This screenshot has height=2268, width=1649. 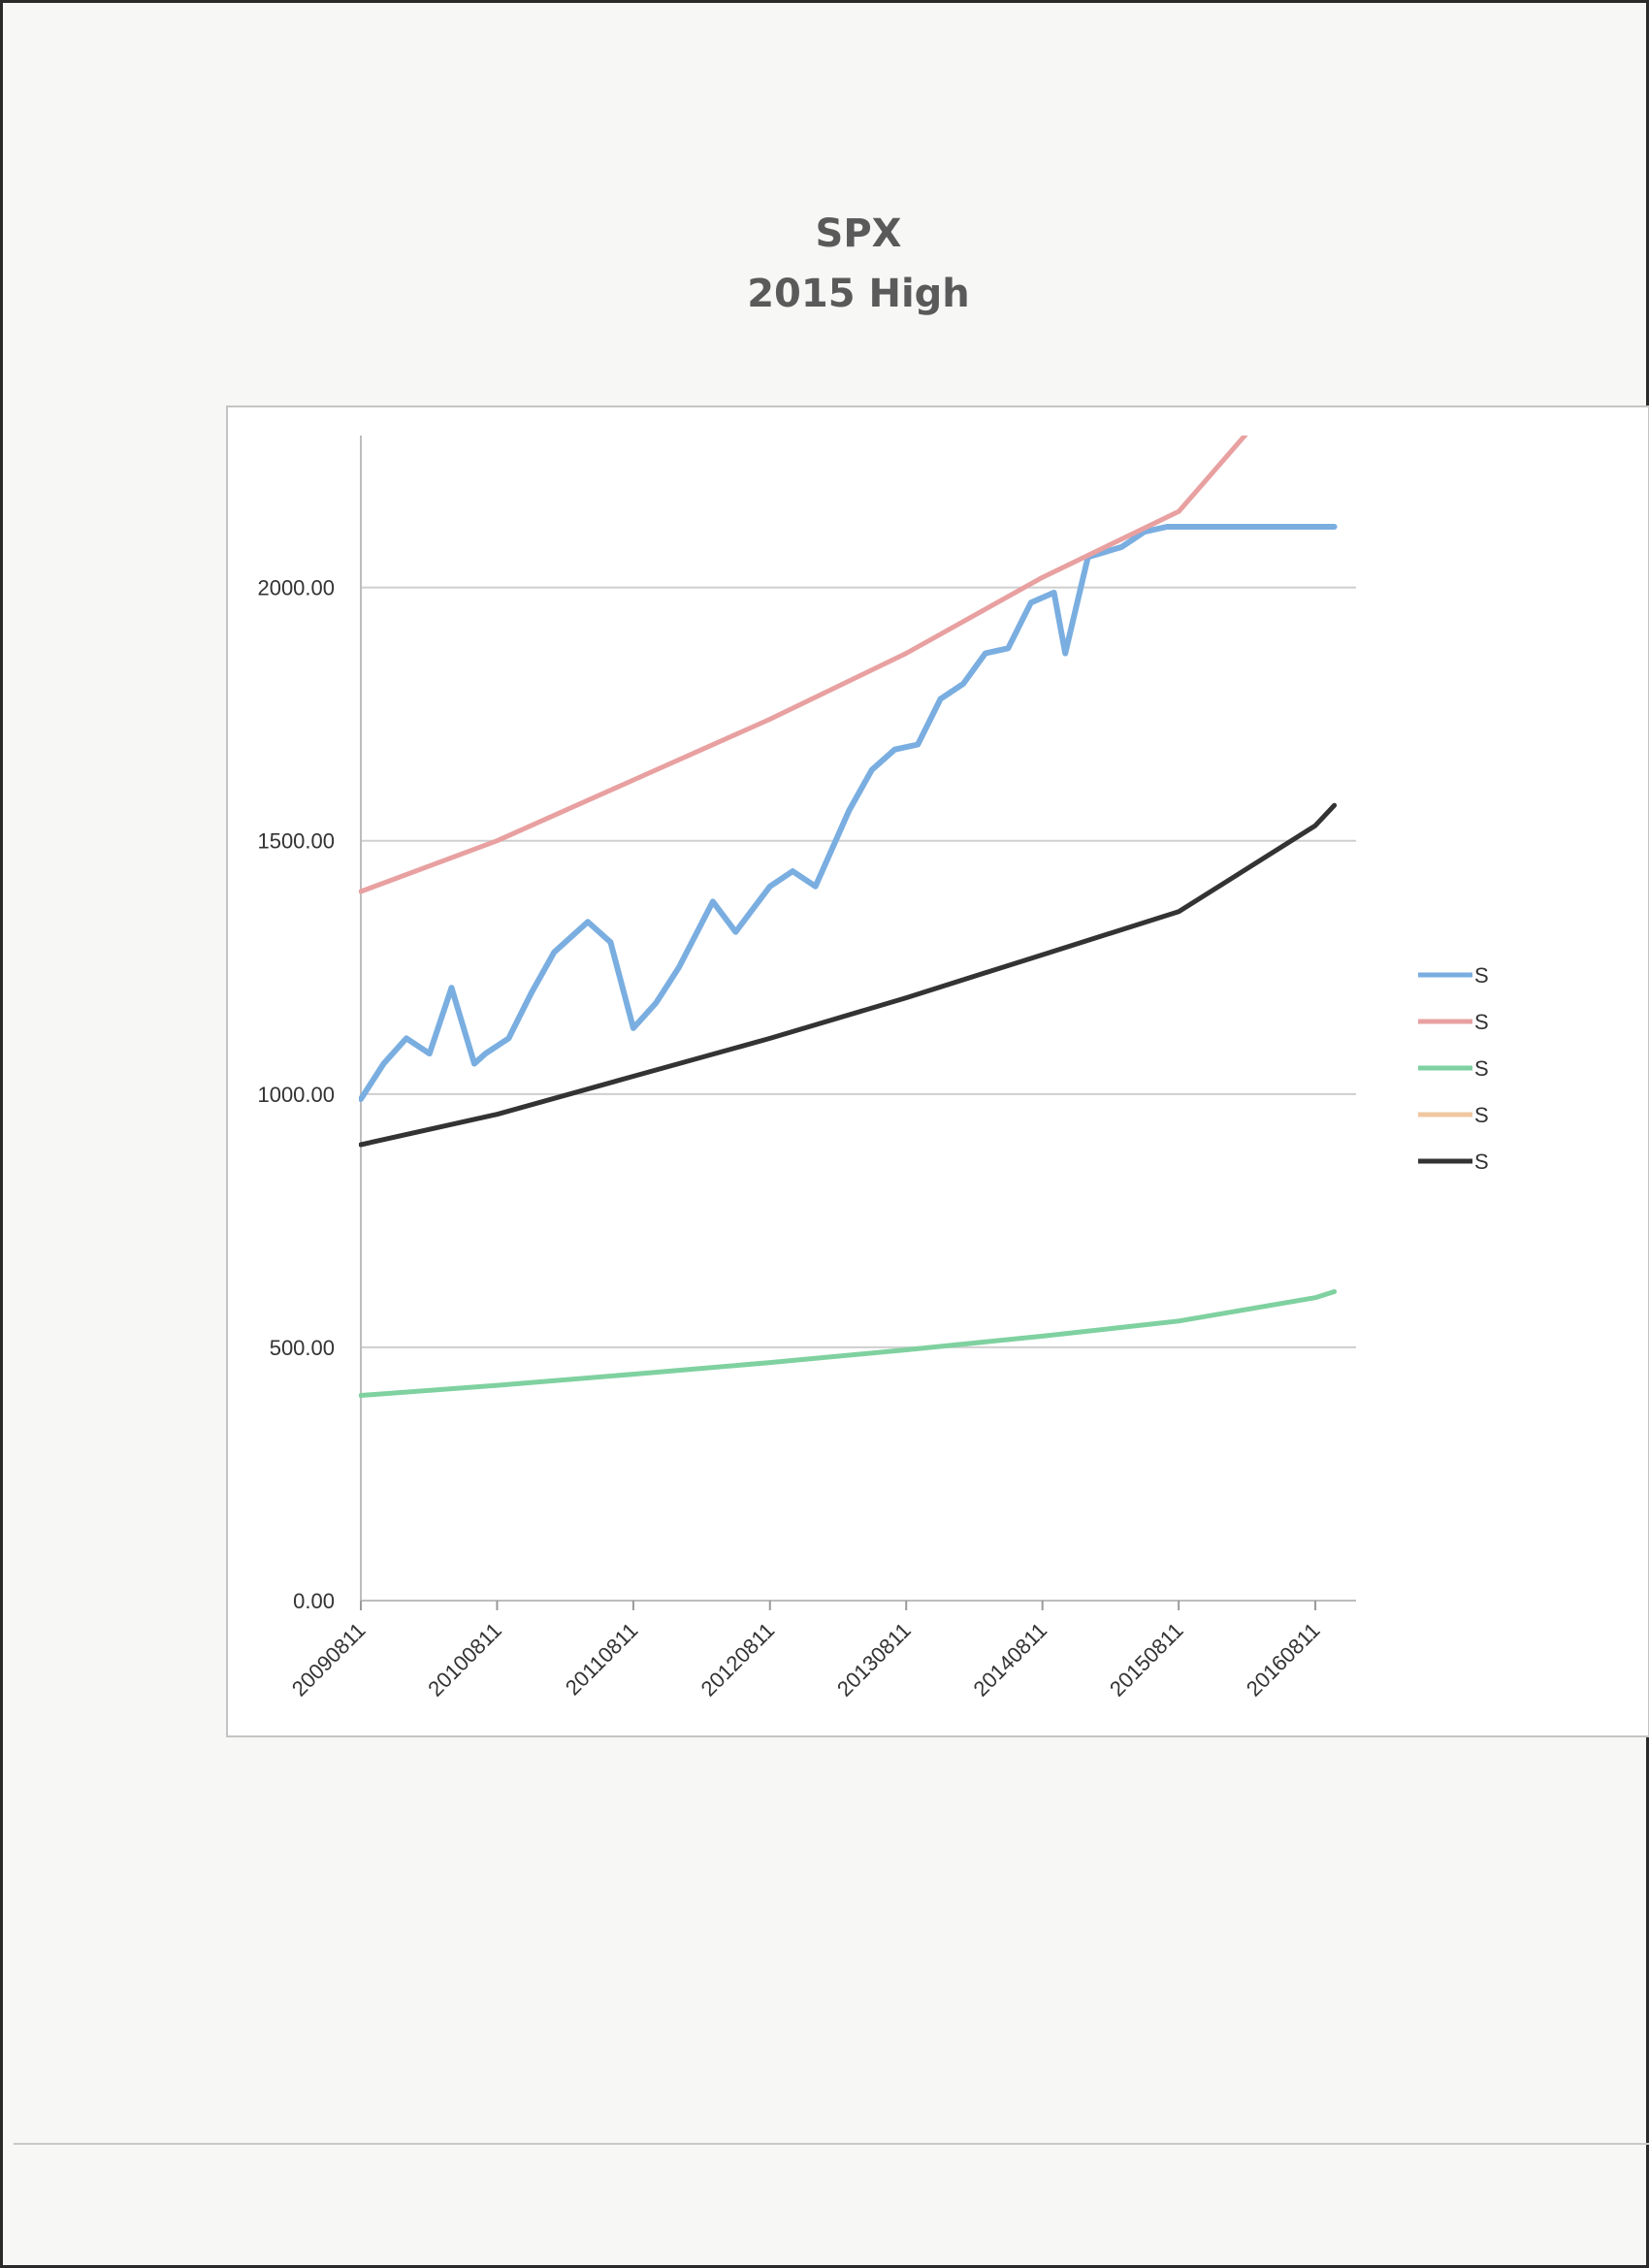 What do you see at coordinates (858, 233) in the screenshot?
I see `chart-title: SPX` at bounding box center [858, 233].